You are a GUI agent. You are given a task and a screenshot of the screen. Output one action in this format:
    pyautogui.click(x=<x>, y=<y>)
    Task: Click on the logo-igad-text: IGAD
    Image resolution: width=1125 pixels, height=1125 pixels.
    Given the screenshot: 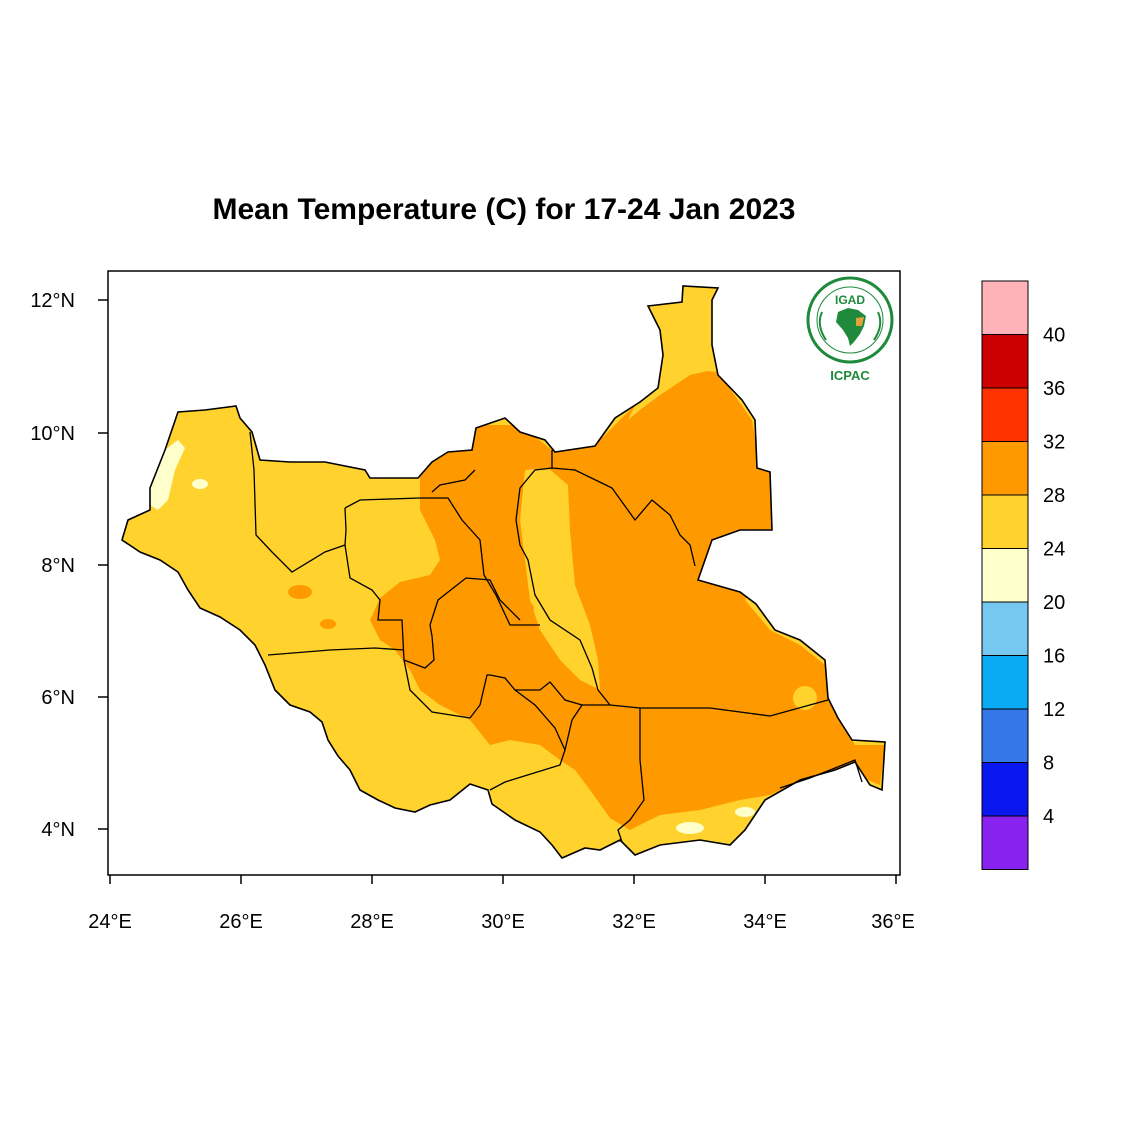 What is the action you would take?
    pyautogui.click(x=850, y=300)
    